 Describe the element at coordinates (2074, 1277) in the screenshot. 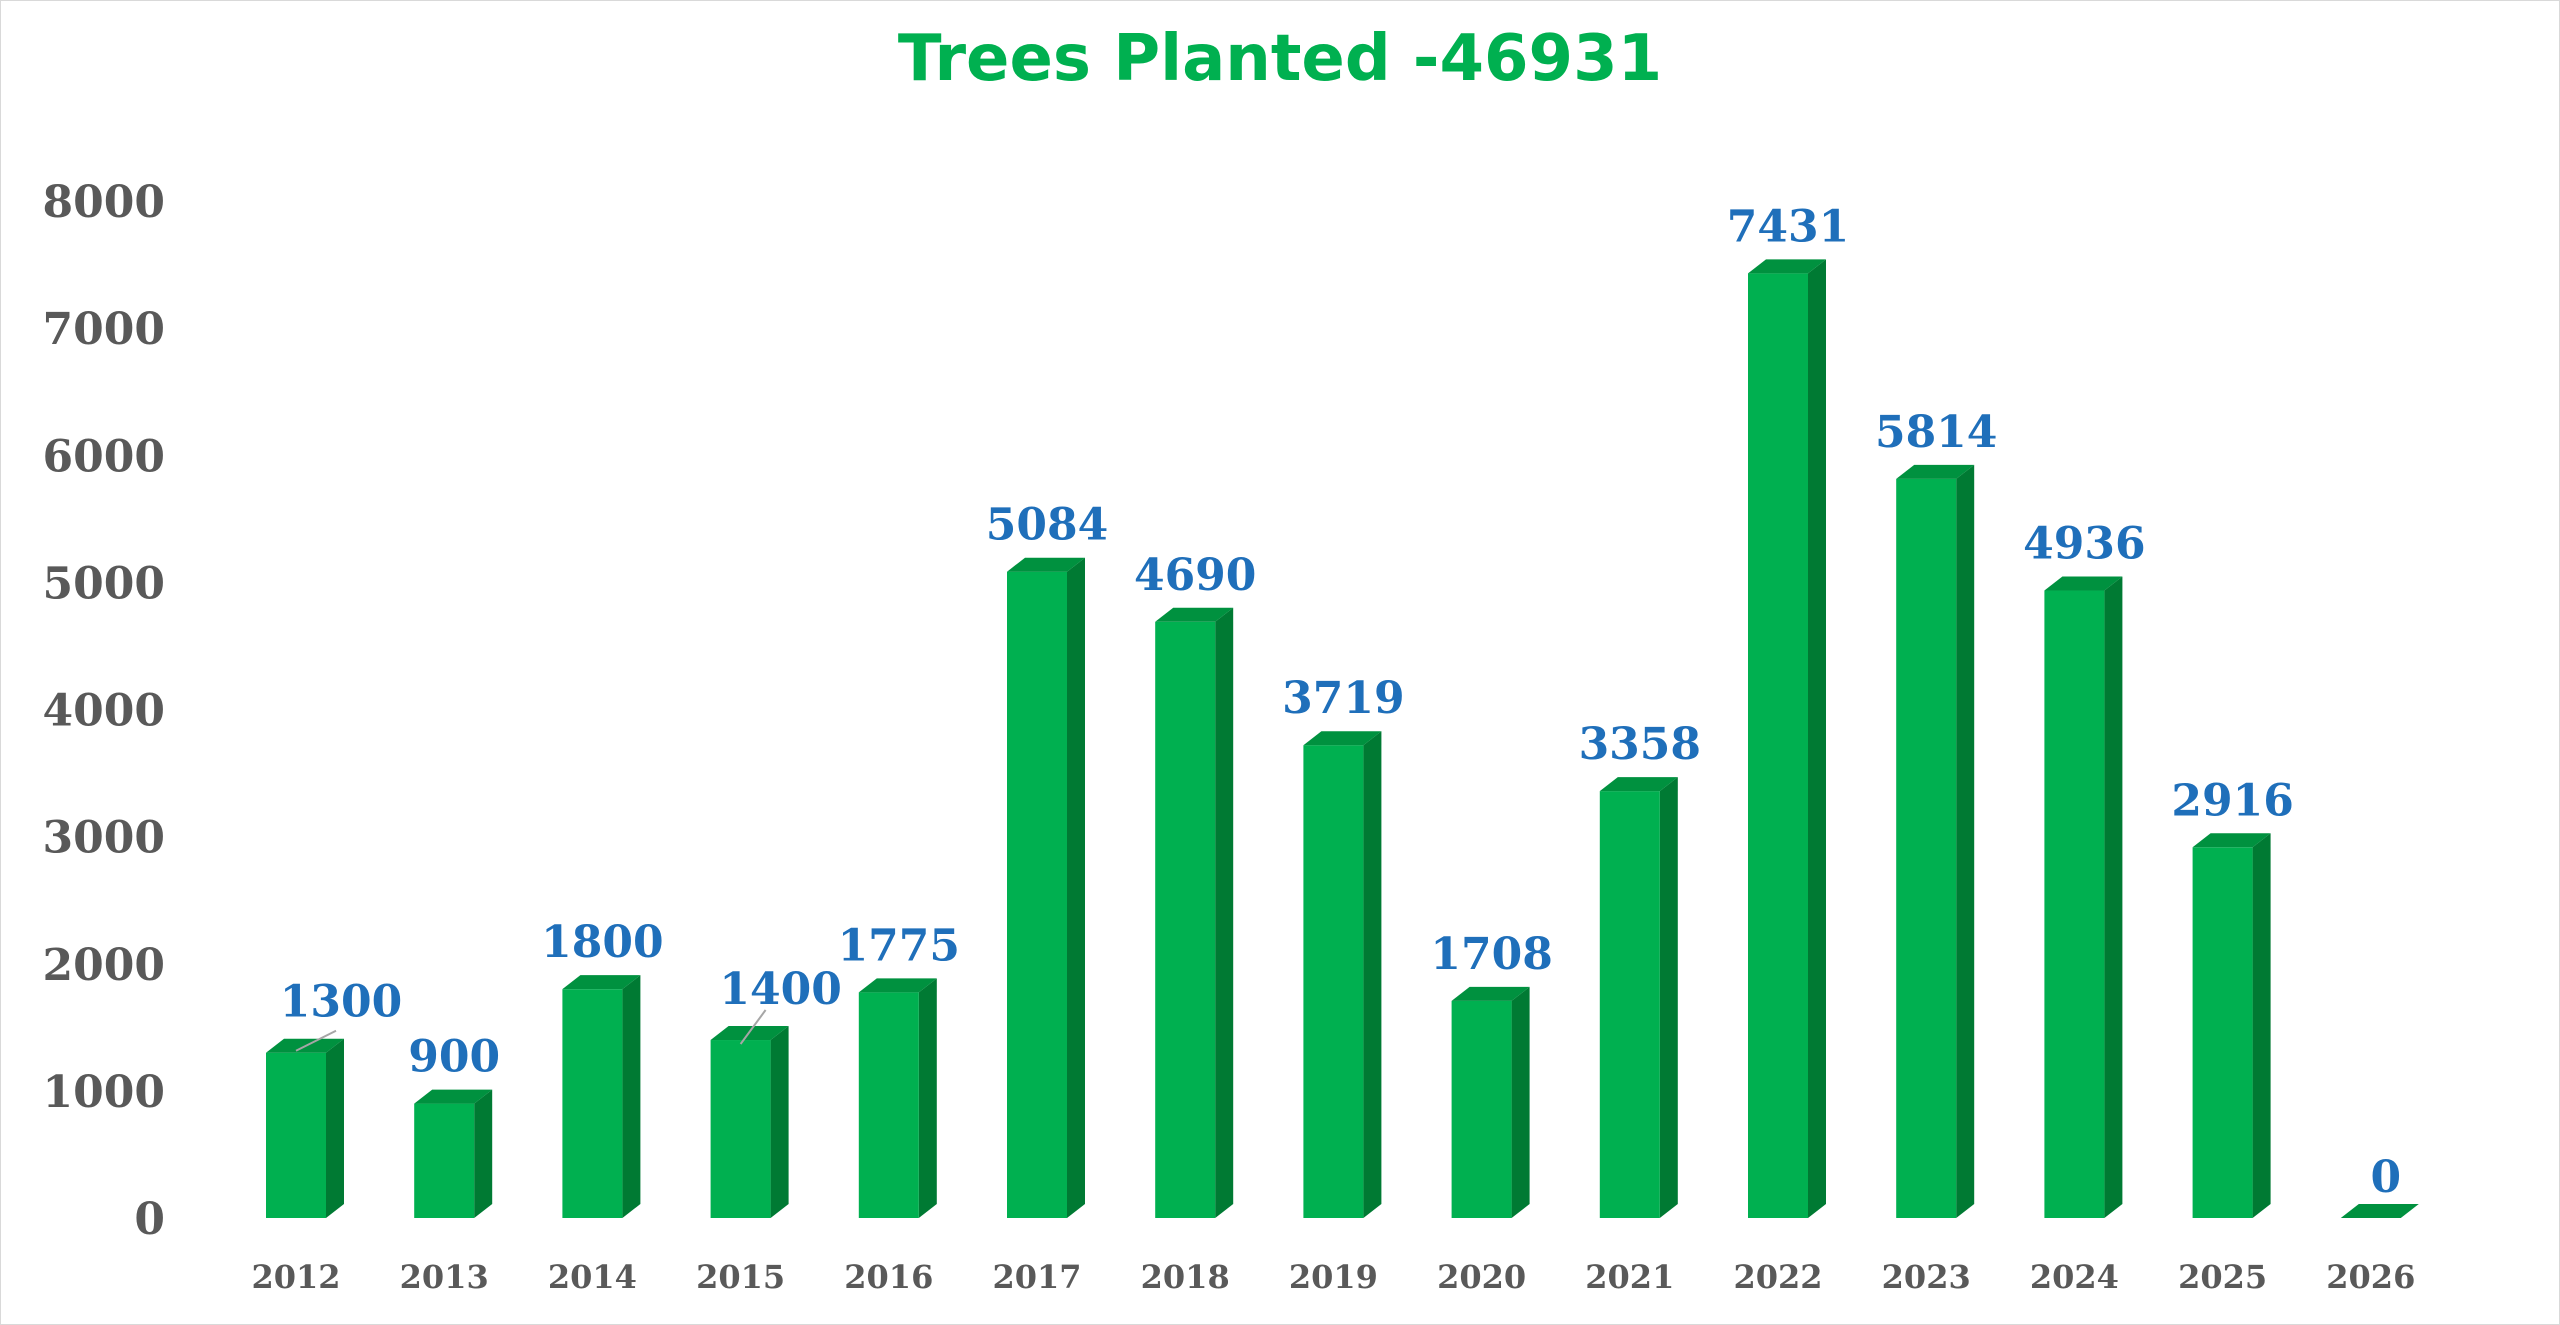

I see `x-tick-label: 2024` at that location.